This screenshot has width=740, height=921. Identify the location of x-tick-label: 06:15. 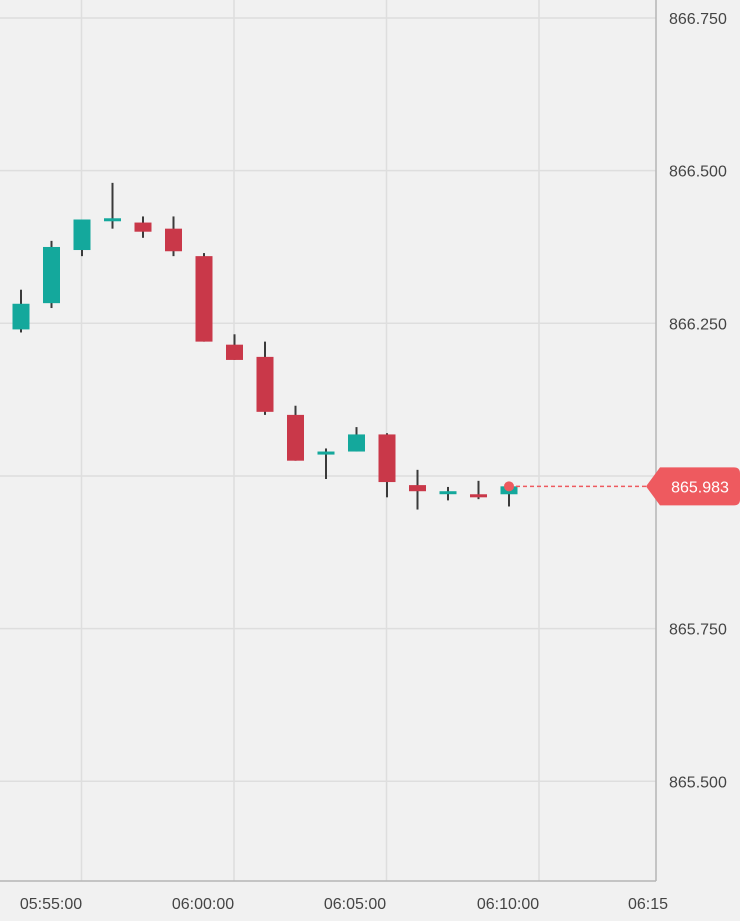
(648, 904).